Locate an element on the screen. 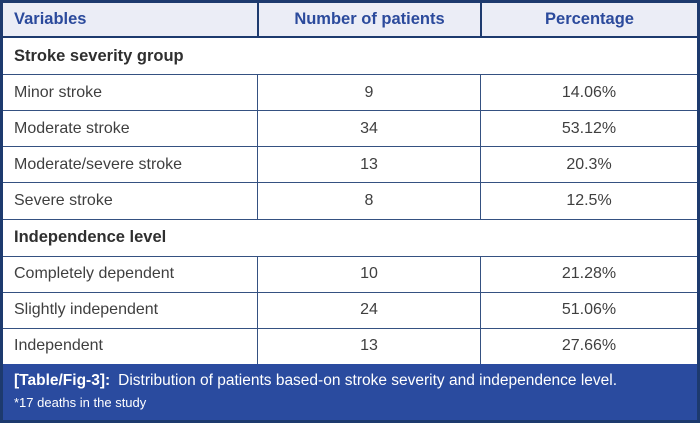 The height and width of the screenshot is (423, 700). cell-variable: Moderate/severe stroke is located at coordinates (98, 164).